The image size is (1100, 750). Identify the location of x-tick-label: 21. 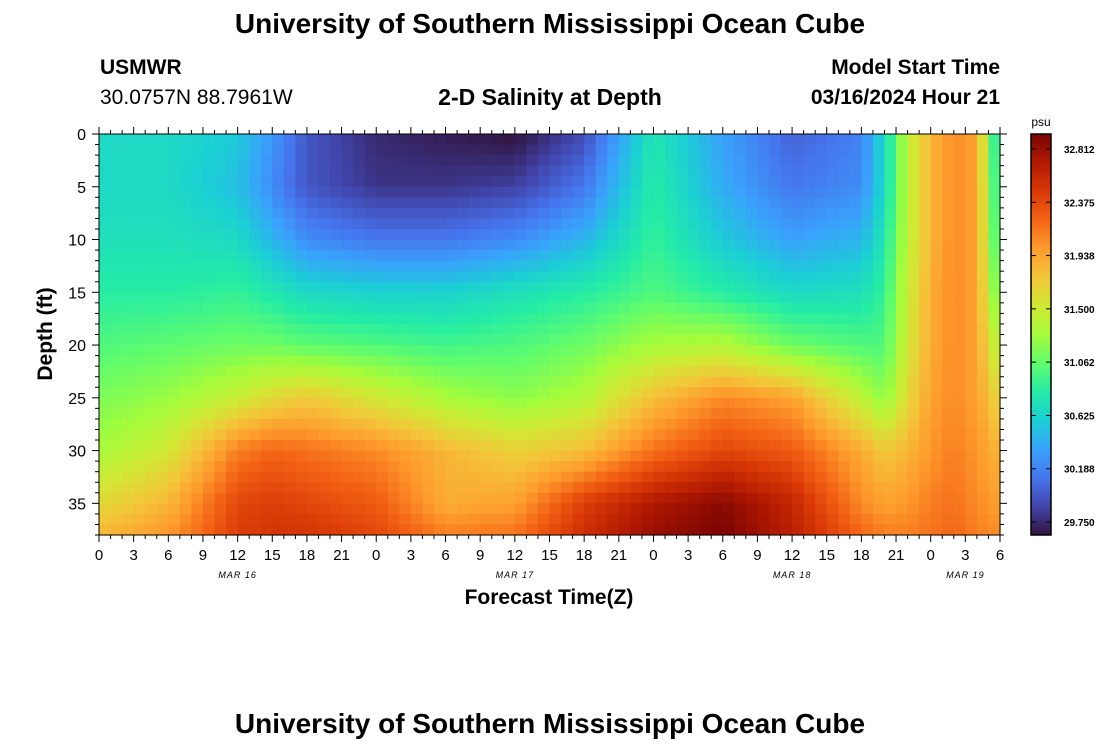
(341, 555).